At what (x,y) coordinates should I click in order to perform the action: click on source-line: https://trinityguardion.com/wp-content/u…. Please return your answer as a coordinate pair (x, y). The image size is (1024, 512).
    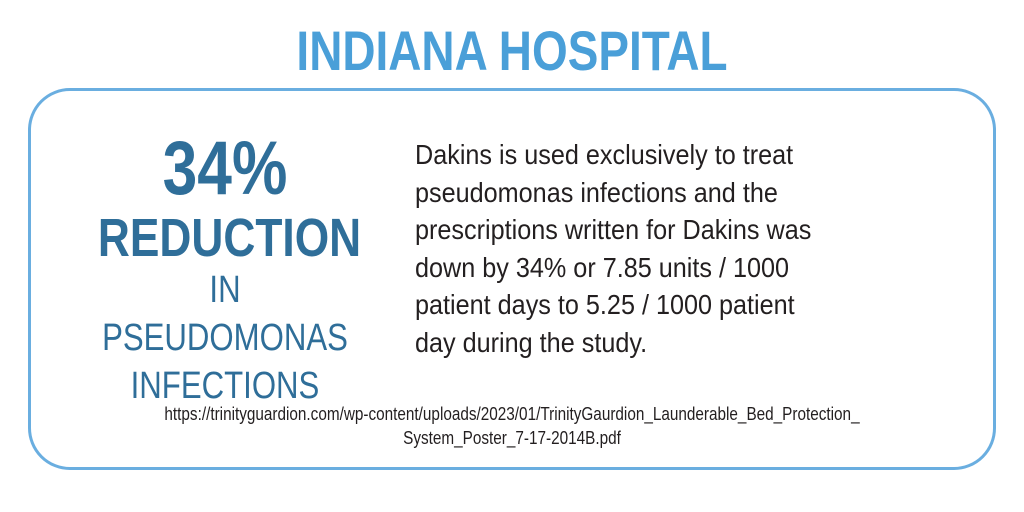
    Looking at the image, I should click on (512, 414).